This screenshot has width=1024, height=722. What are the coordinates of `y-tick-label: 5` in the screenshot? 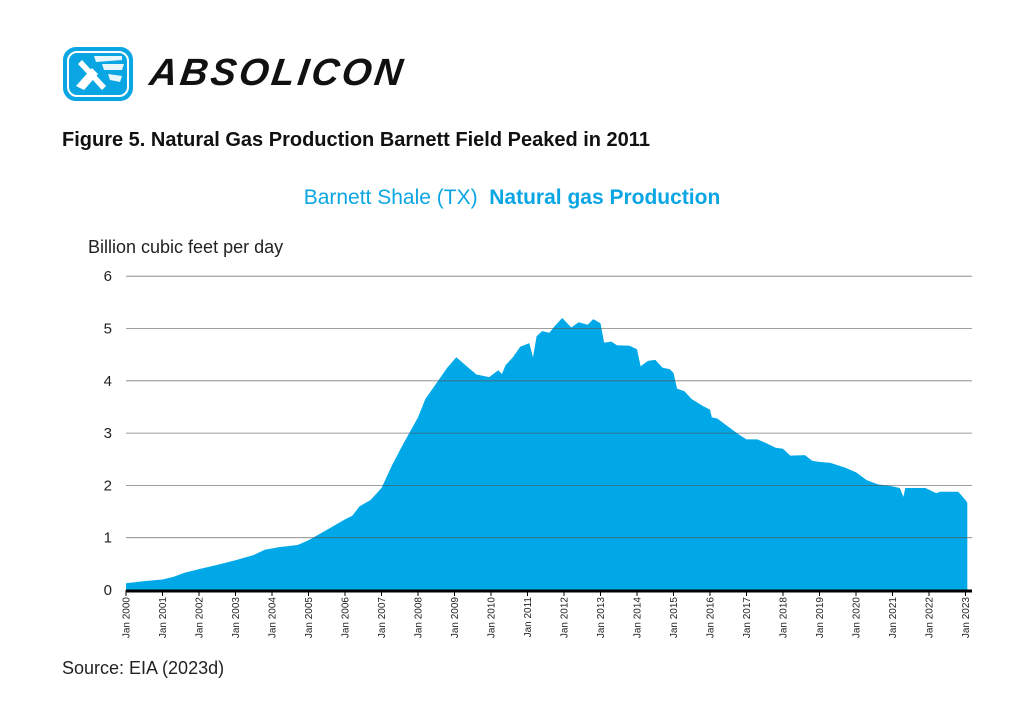 It's located at (108, 329).